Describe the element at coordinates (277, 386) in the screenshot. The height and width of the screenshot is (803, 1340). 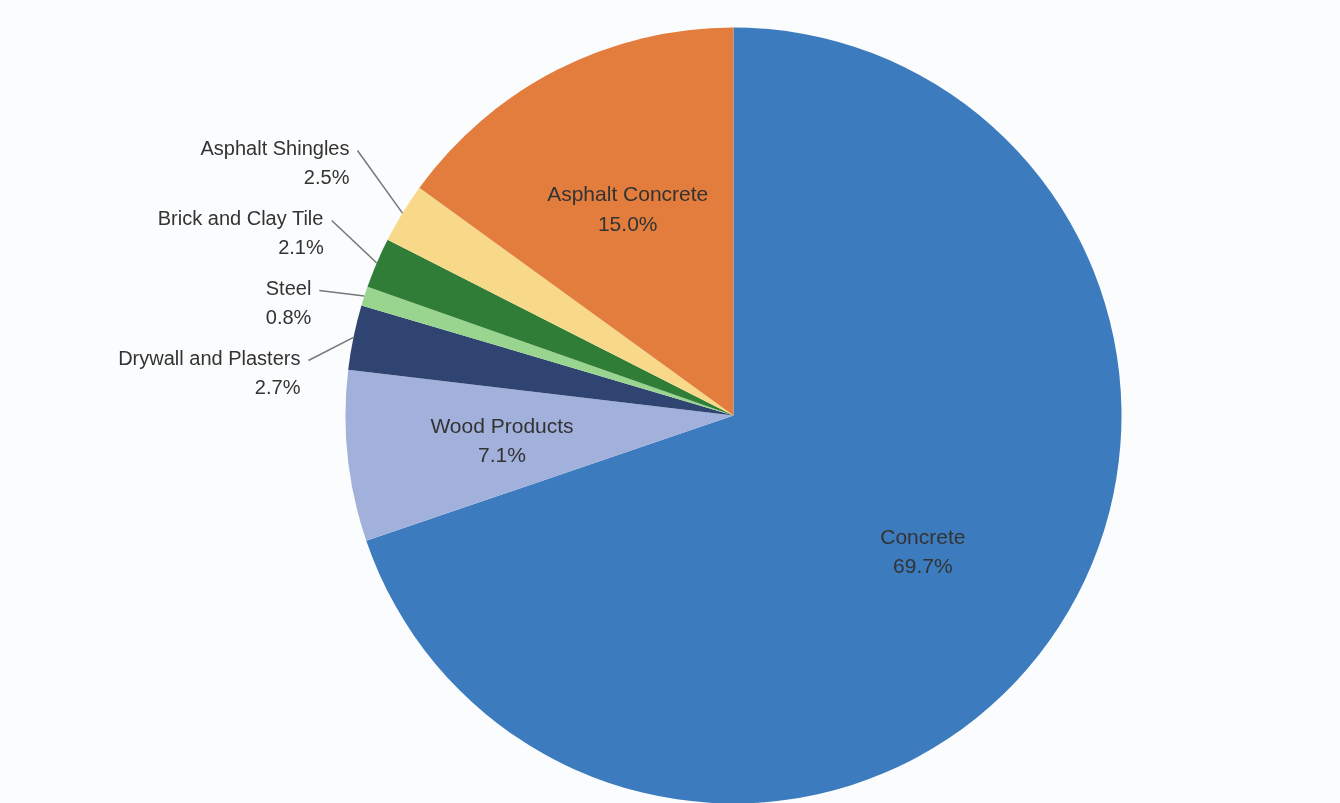
I see `data-label: 2.7%` at that location.